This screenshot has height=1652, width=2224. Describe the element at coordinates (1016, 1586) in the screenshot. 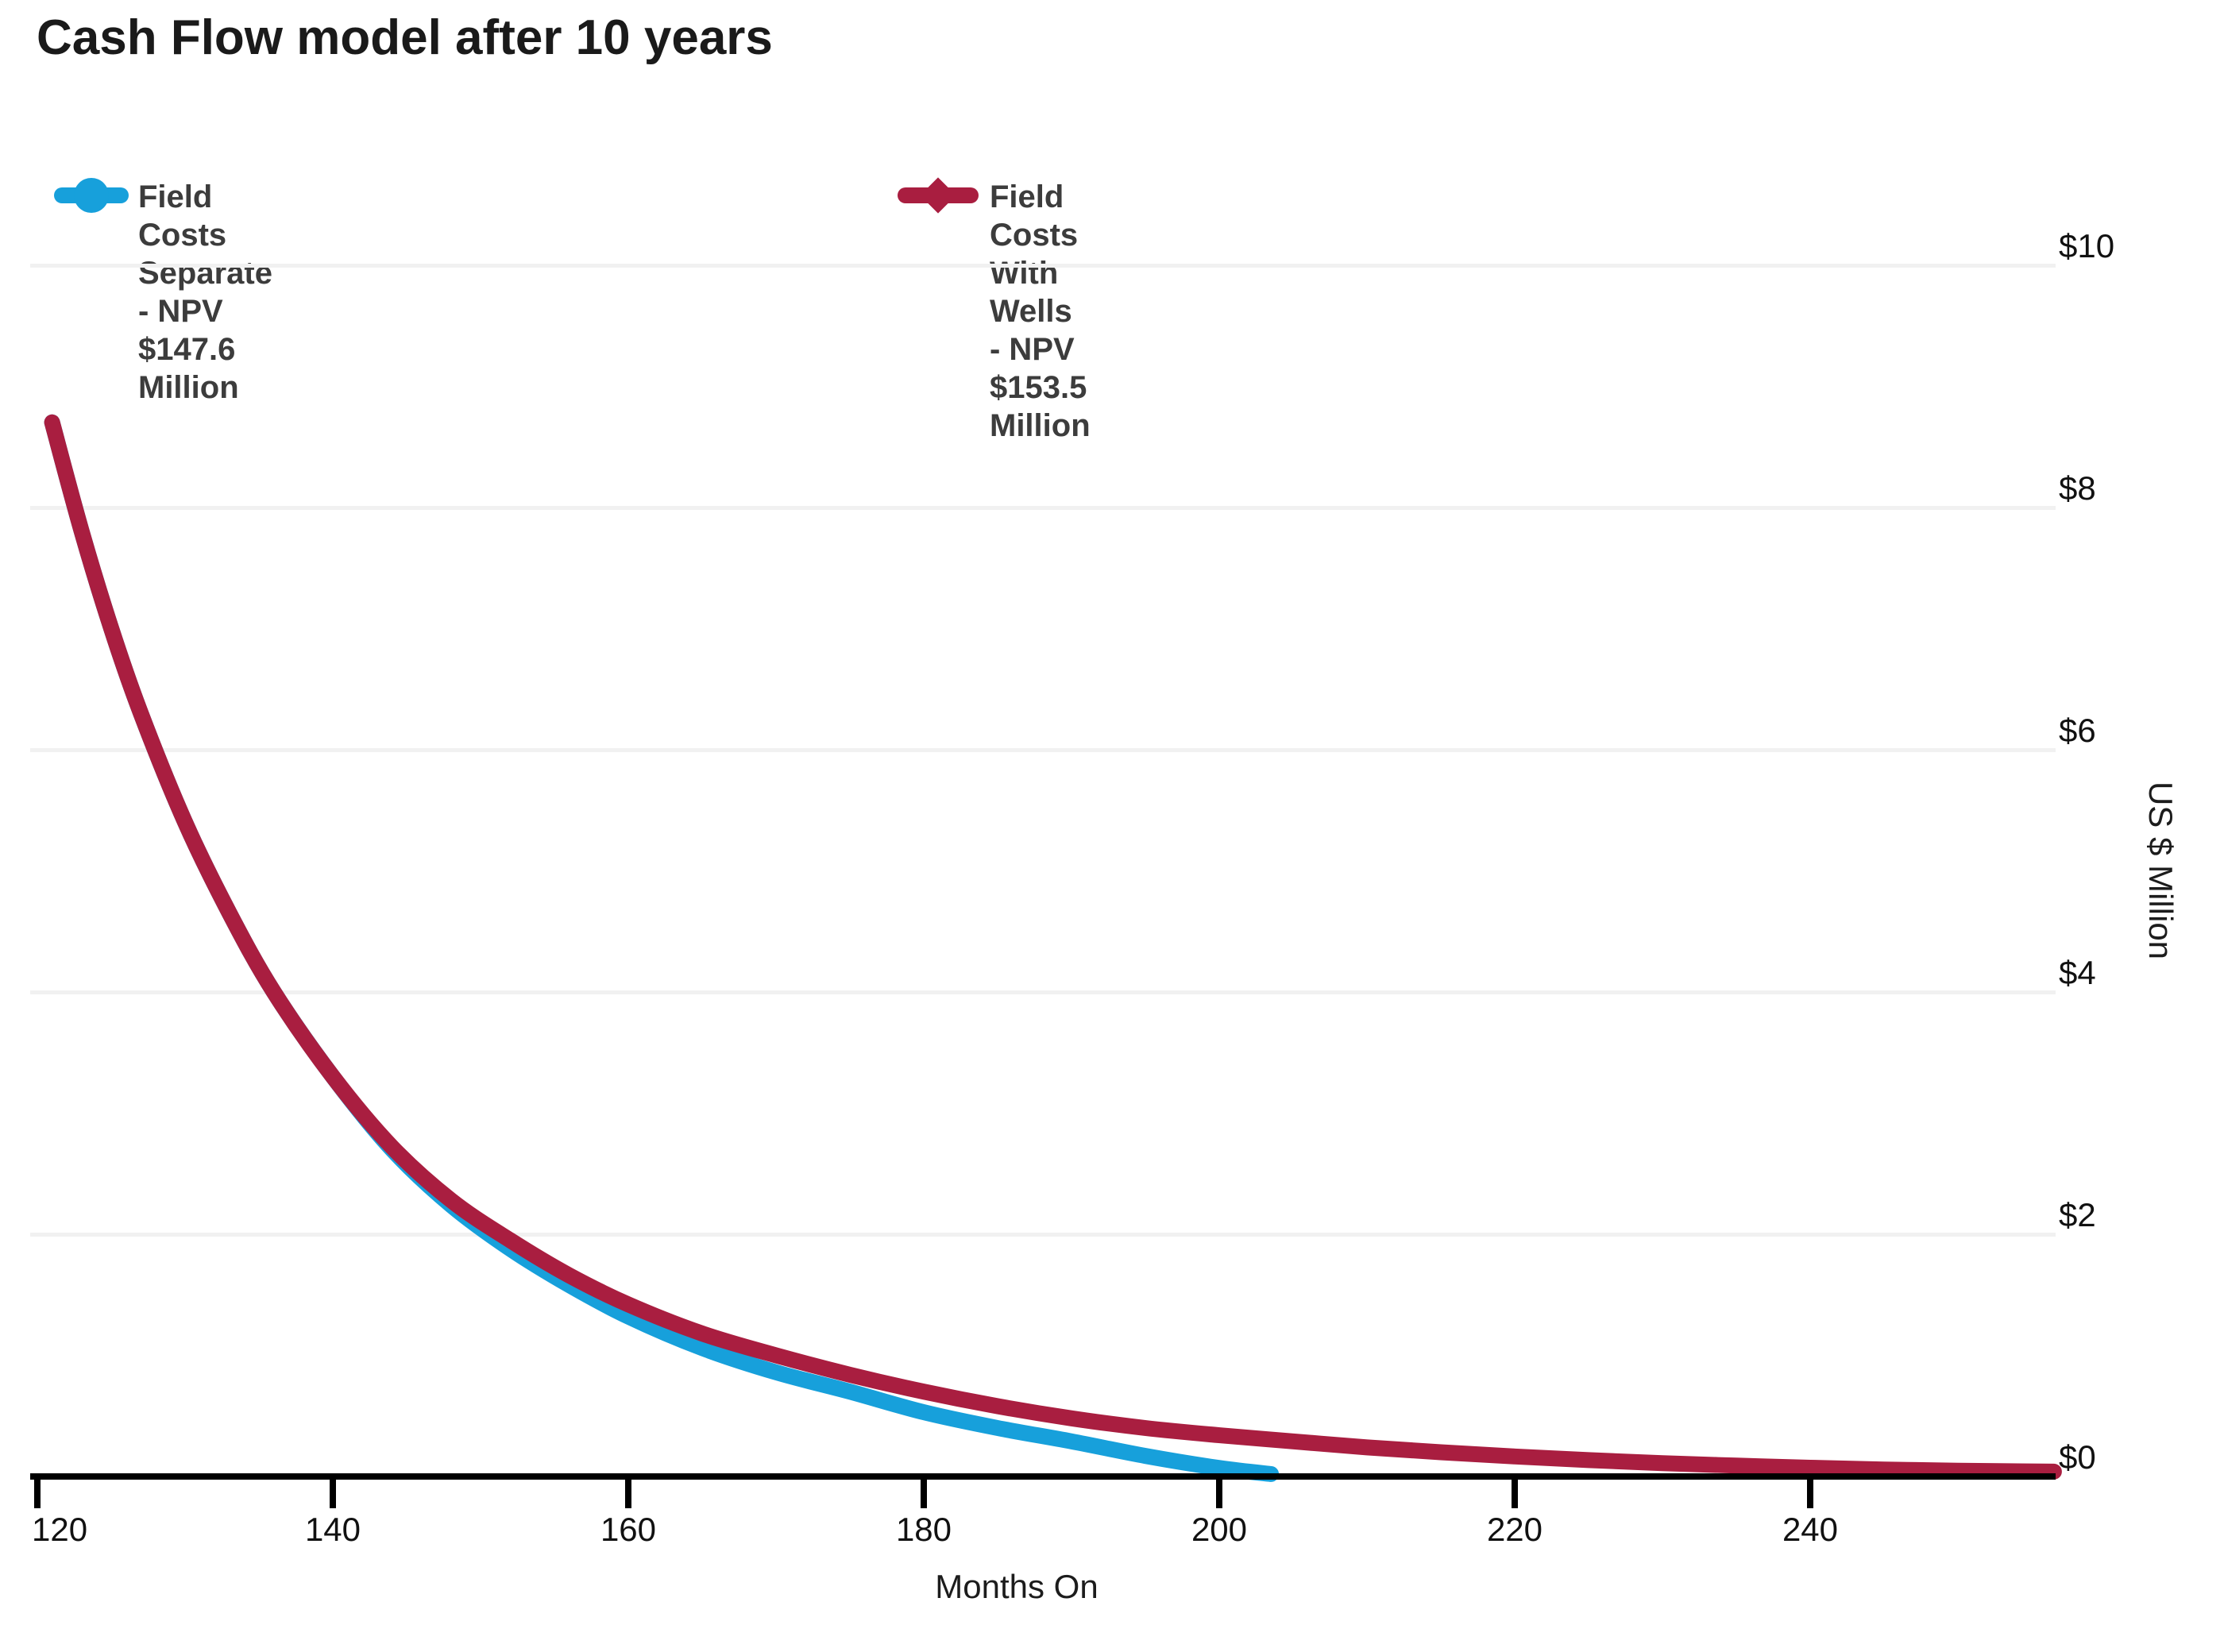

I see `x-axis-title: Months On` at that location.